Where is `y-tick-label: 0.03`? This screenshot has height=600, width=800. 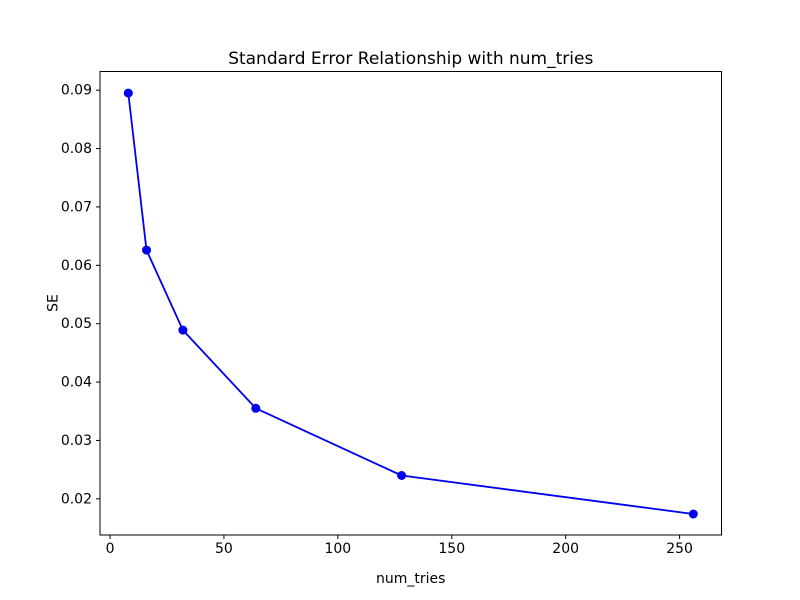 y-tick-label: 0.03 is located at coordinates (76, 441).